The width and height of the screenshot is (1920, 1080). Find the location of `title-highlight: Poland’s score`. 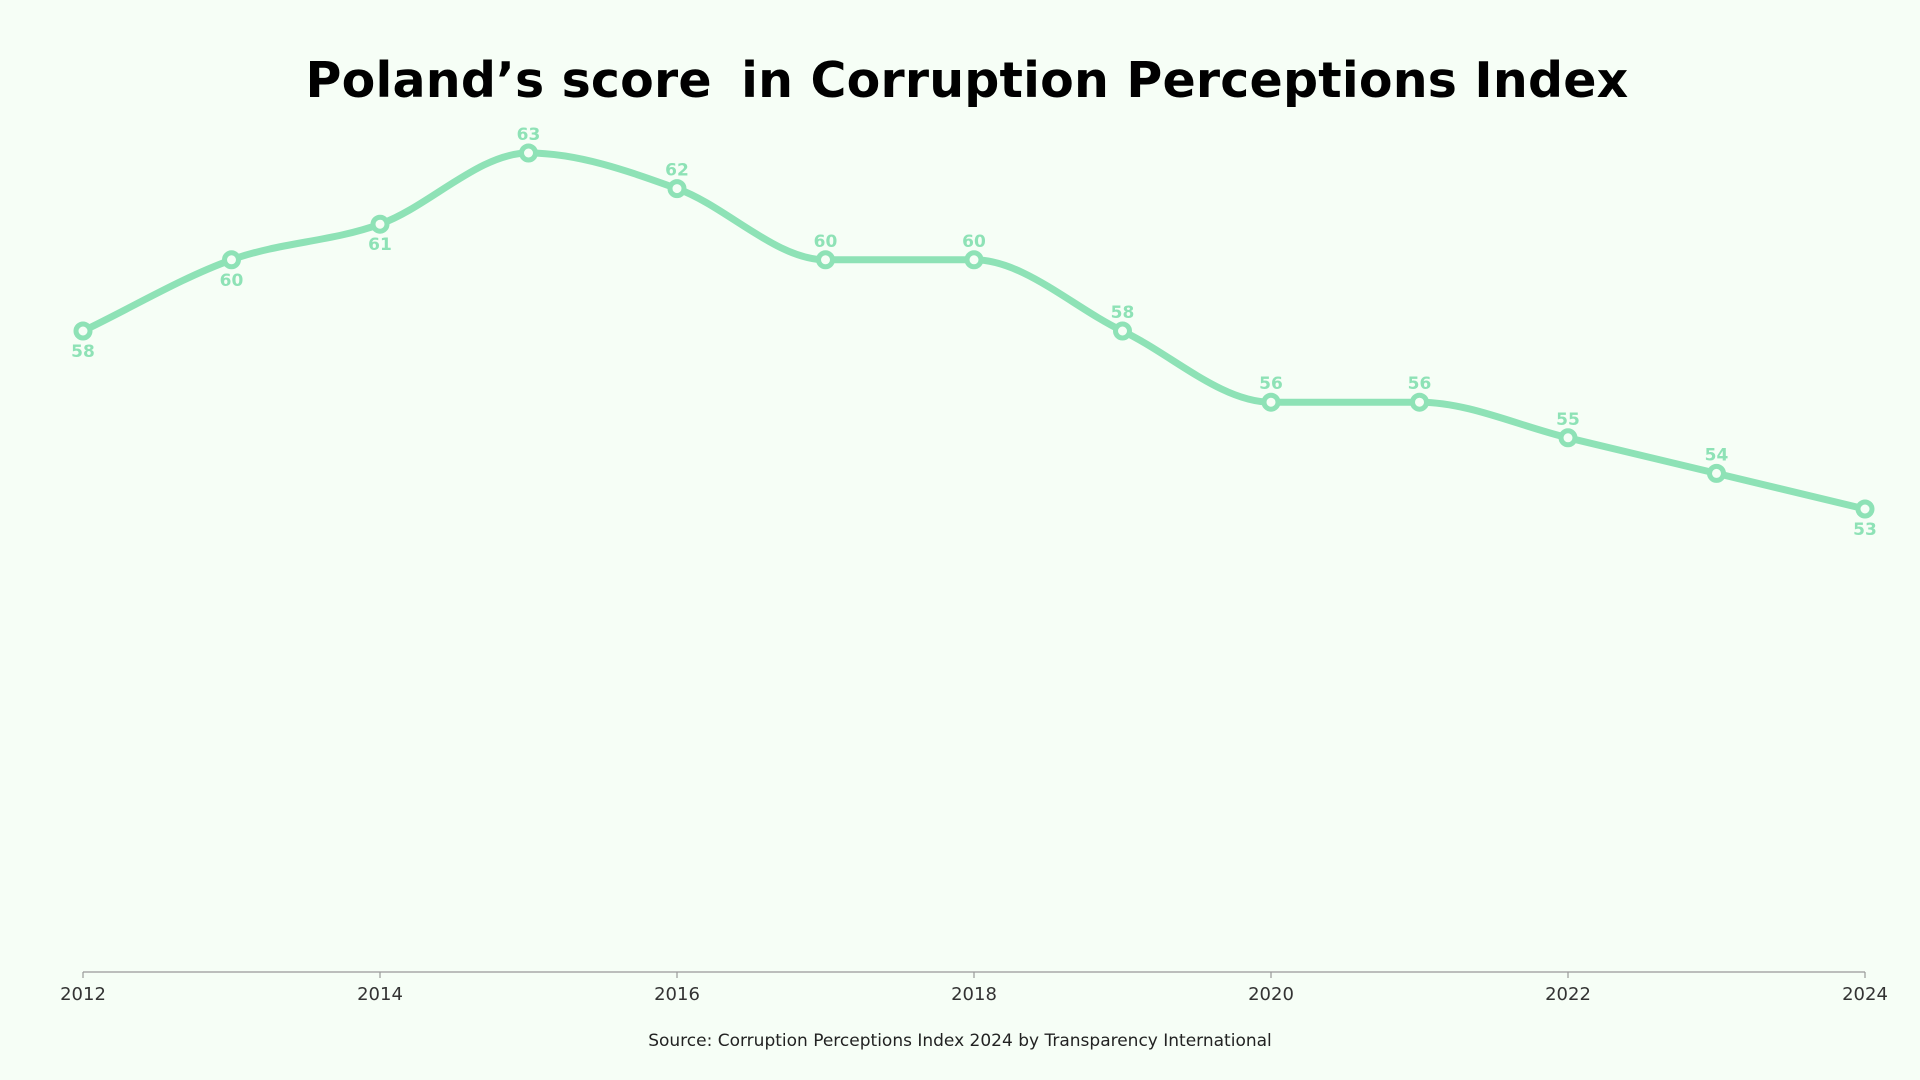

title-highlight: Poland’s score is located at coordinates (507, 81).